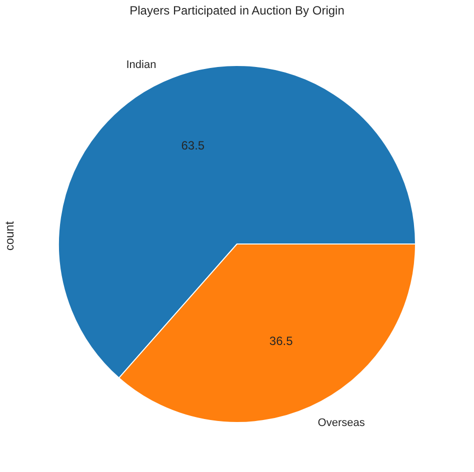  I want to click on data-label: 36.5, so click(281, 341).